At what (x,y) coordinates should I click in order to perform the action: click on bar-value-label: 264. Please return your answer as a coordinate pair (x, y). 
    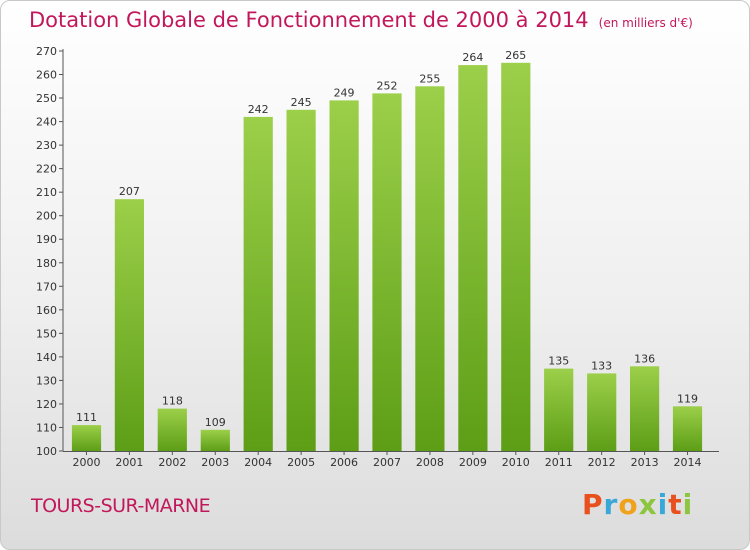
    Looking at the image, I should click on (472, 57).